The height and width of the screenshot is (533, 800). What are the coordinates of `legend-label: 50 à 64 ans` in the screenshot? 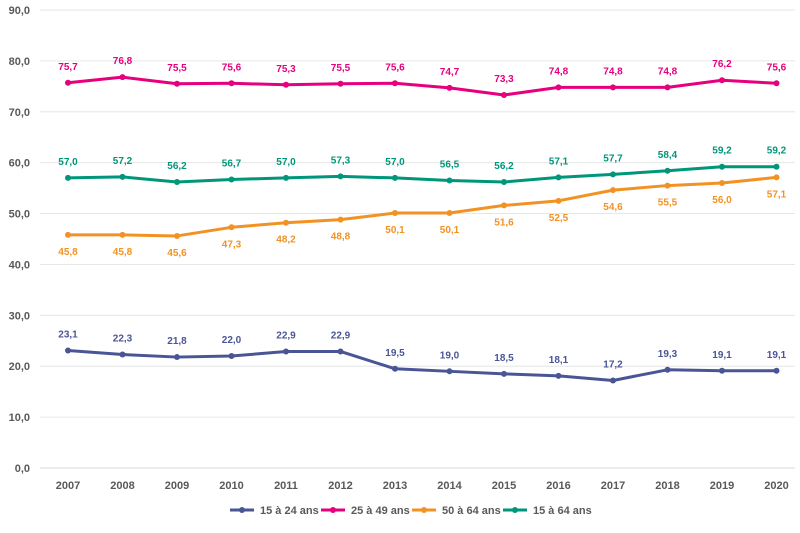 It's located at (471, 511).